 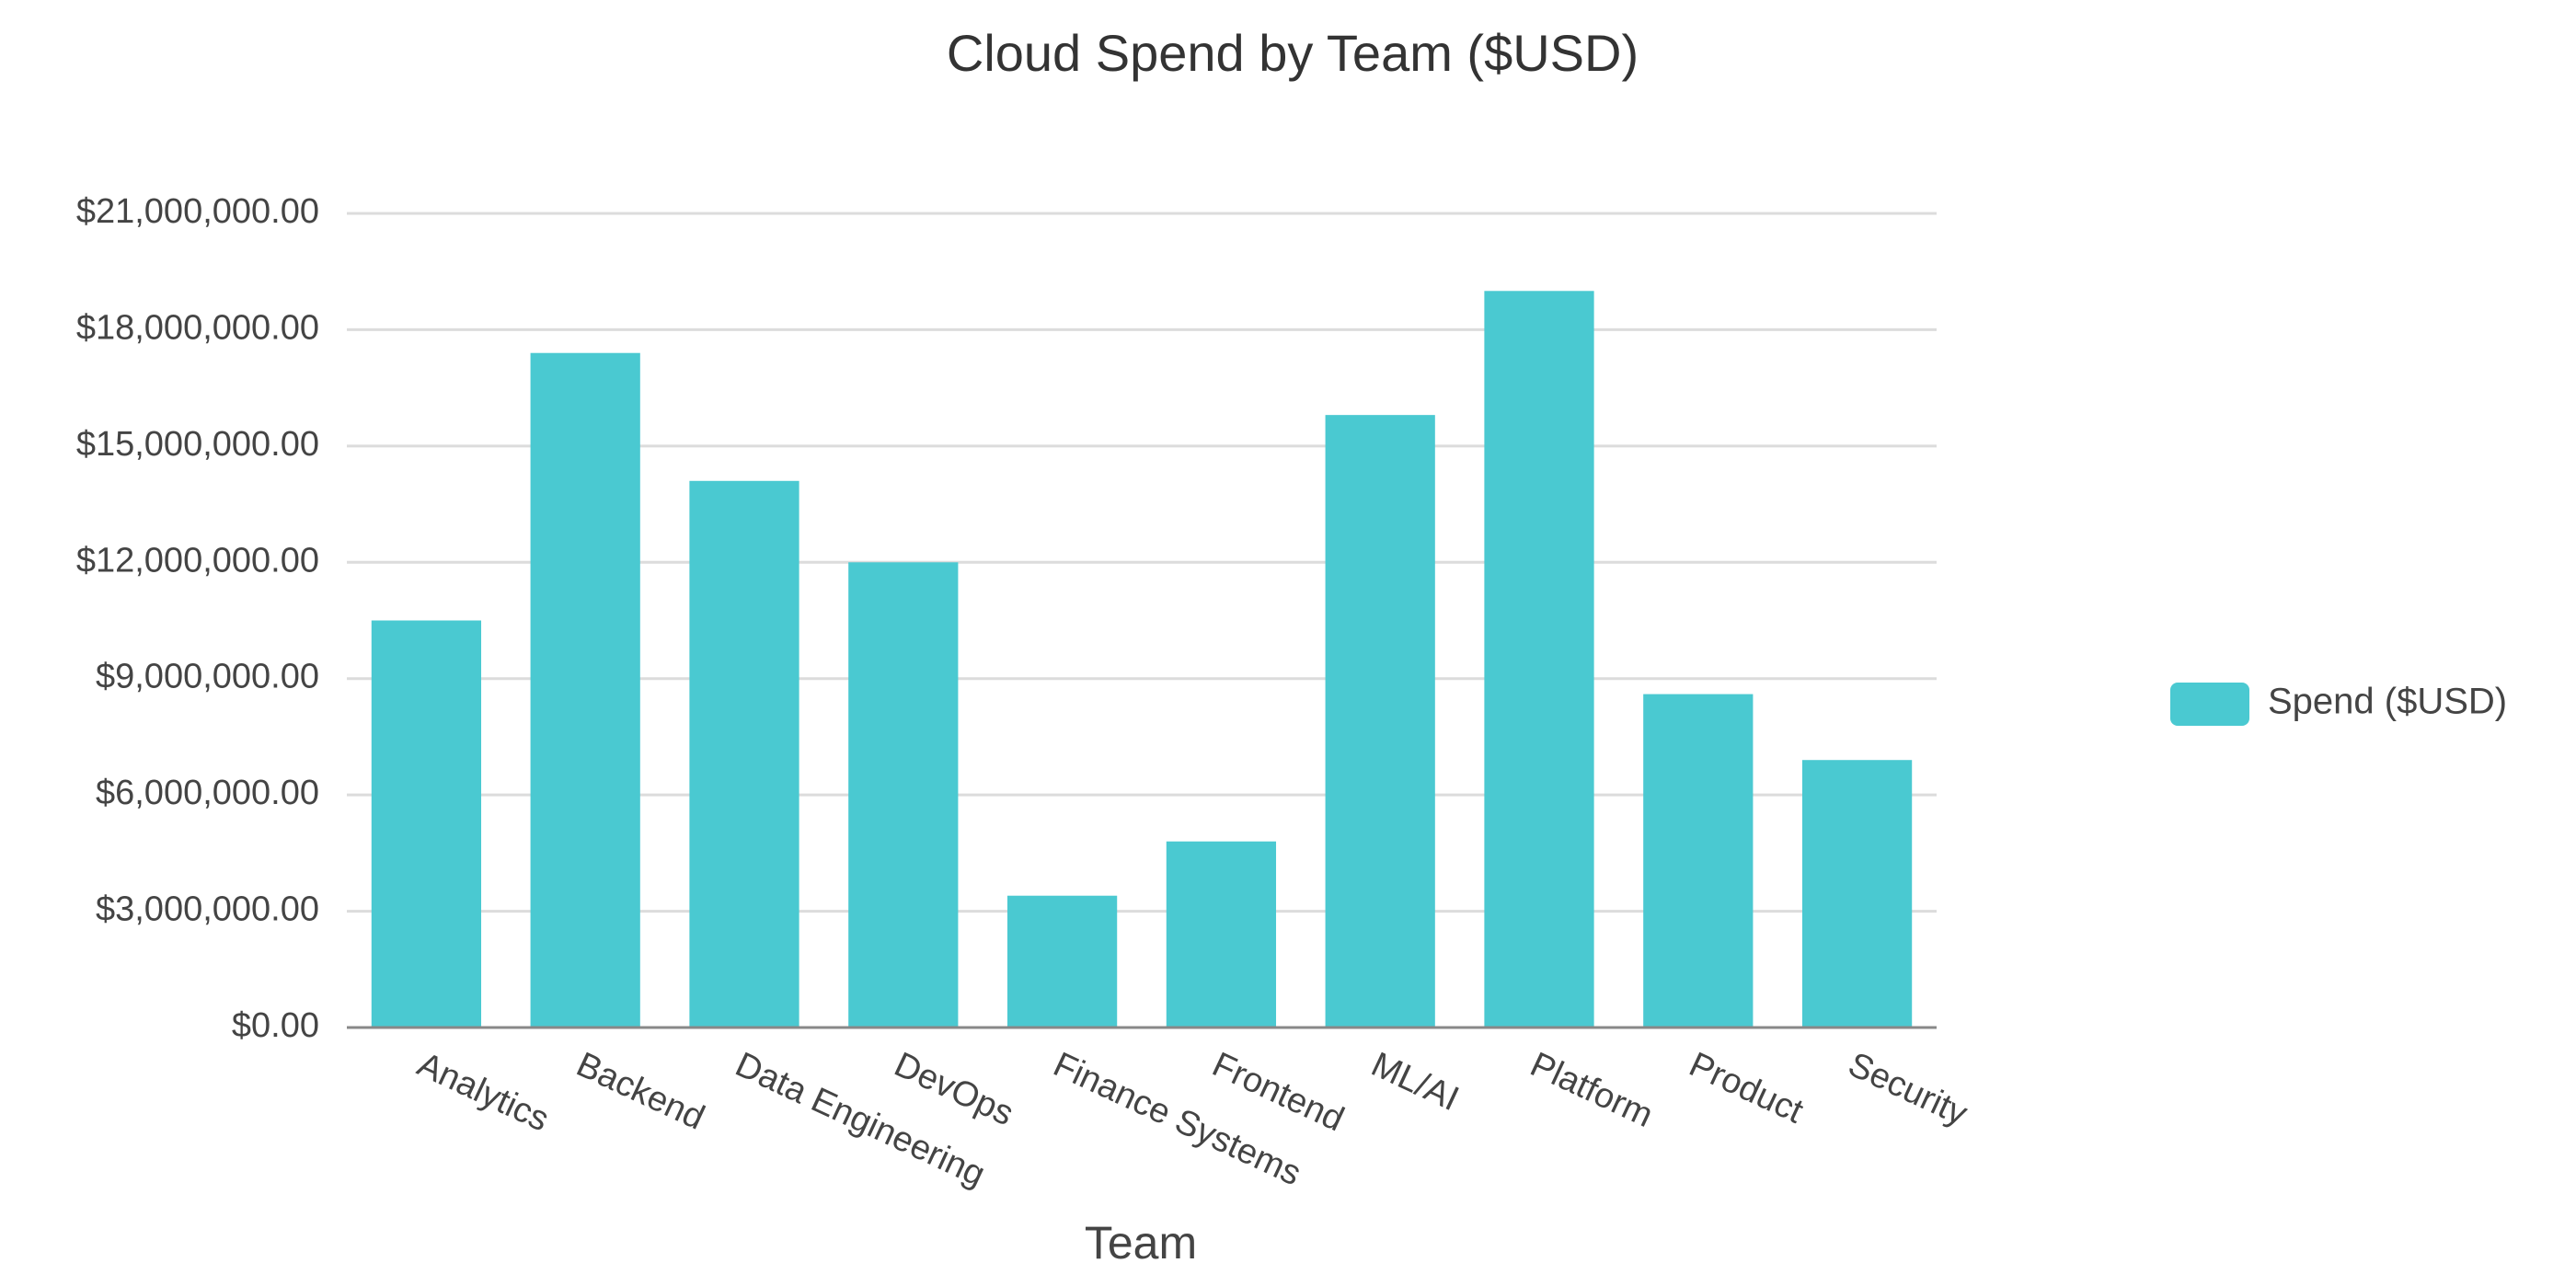 I want to click on chart-title: Cloud Spend by Team ($USD), so click(x=1293, y=53).